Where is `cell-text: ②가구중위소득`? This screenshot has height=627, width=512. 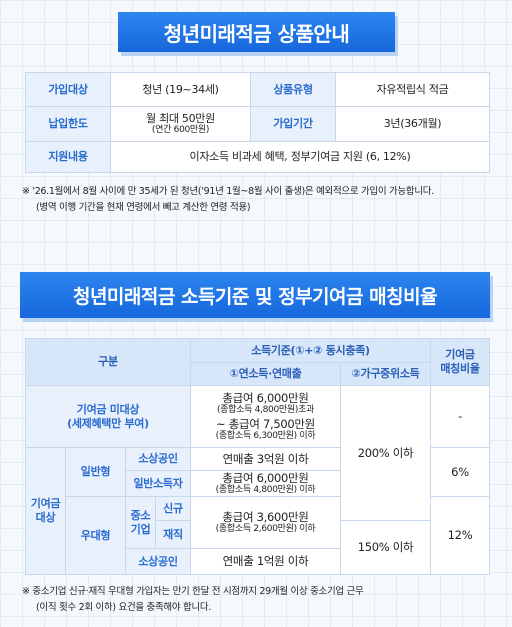 cell-text: ②가구중위소득 is located at coordinates (385, 374).